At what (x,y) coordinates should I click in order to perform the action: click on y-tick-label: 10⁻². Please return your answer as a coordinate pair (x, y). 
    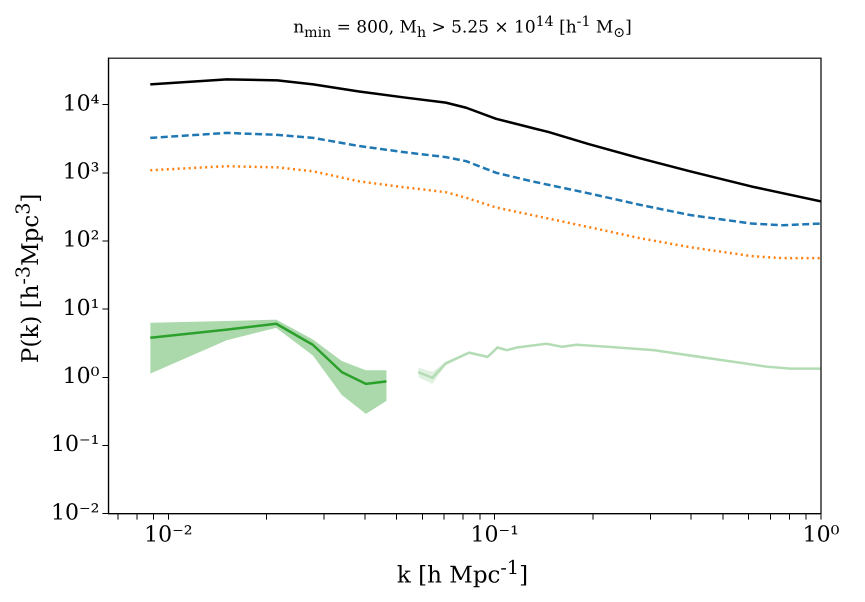
    Looking at the image, I should click on (75, 513).